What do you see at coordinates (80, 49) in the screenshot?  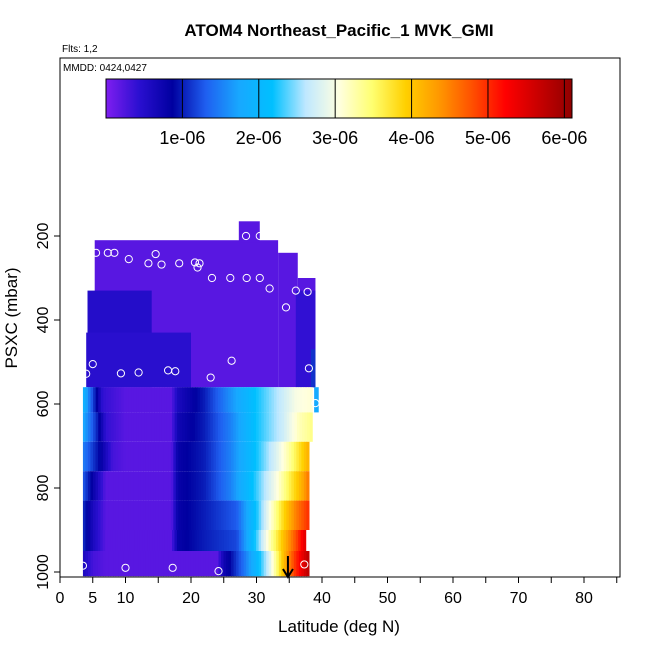 I see `flights-label: Flts: 1,2` at bounding box center [80, 49].